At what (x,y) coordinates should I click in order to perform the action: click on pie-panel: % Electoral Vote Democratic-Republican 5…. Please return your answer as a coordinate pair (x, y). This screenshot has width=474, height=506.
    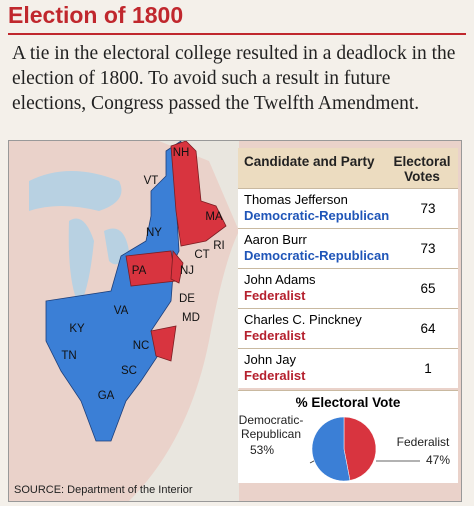
    Looking at the image, I should click on (348, 436).